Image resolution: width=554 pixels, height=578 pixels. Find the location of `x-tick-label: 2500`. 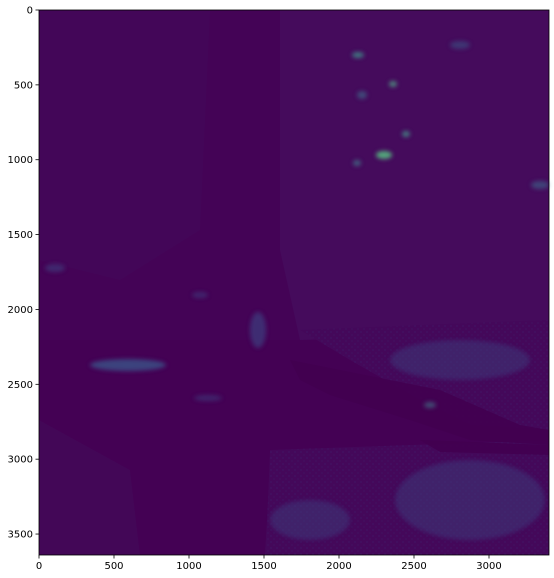

x-tick-label: 2500 is located at coordinates (413, 566).